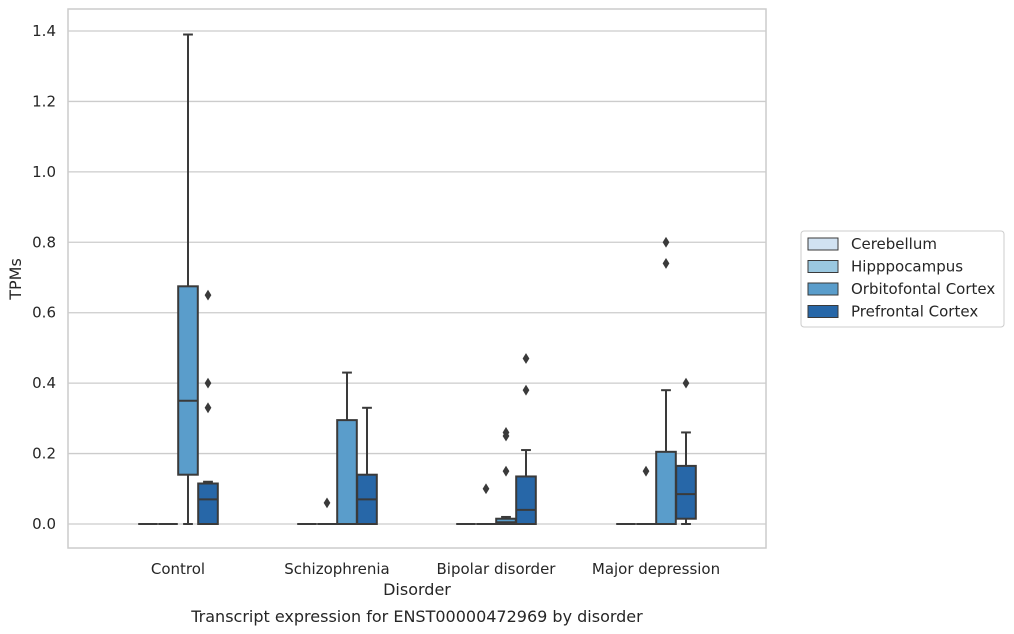 The width and height of the screenshot is (1014, 634). Describe the element at coordinates (44, 277) in the screenshot. I see `y-tick-labels: 0.0 0.2 0.4 0.6 0.8 1.0 1.2 1.4` at that location.